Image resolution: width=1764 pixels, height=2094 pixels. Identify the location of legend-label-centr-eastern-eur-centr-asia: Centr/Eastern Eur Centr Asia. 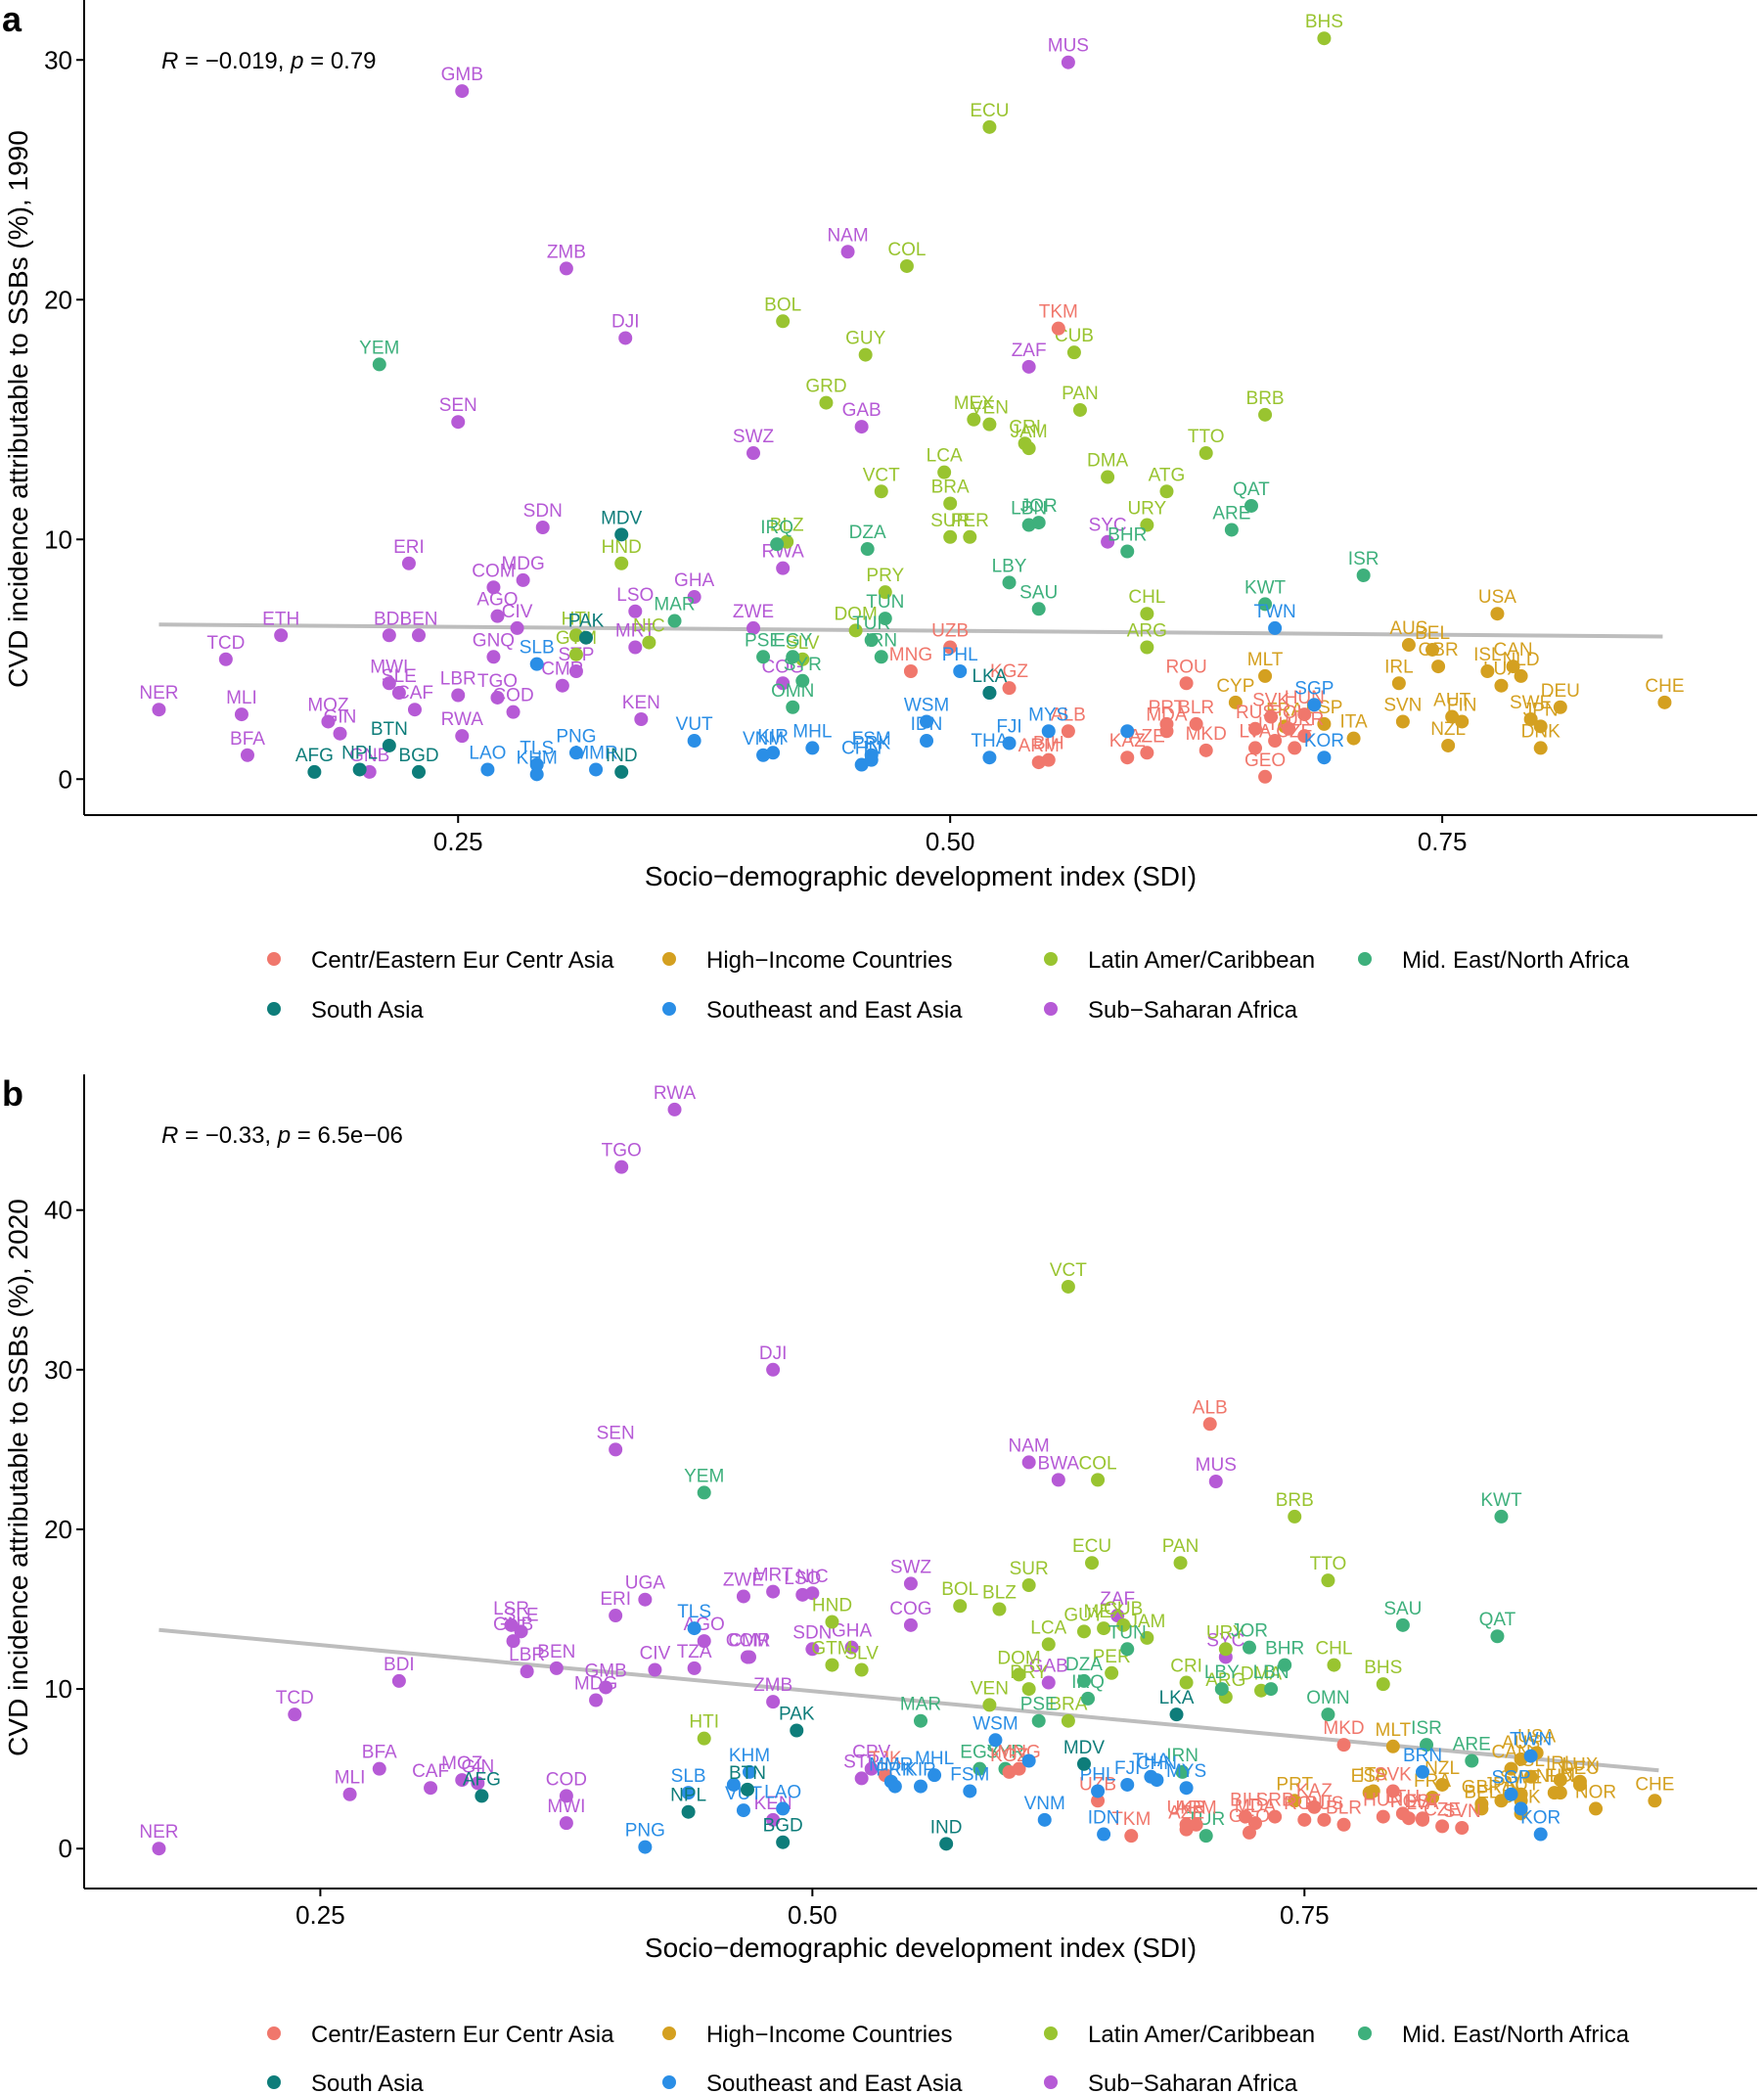
(463, 960).